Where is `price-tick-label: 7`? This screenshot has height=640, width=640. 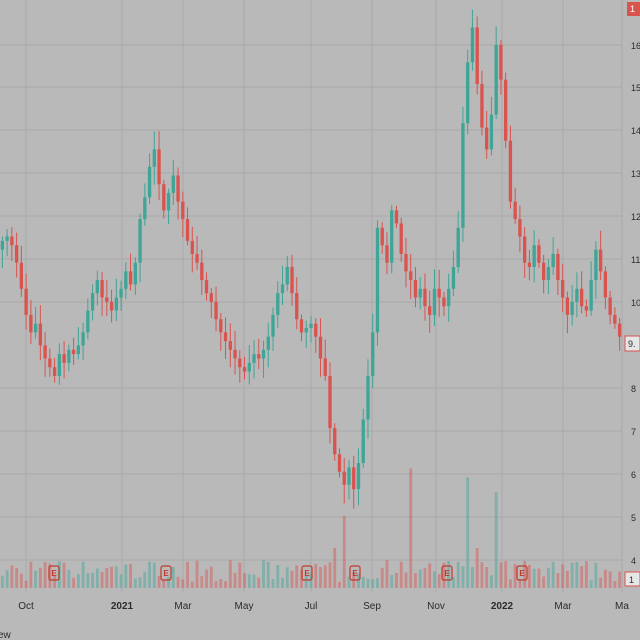 price-tick-label: 7 is located at coordinates (633, 432).